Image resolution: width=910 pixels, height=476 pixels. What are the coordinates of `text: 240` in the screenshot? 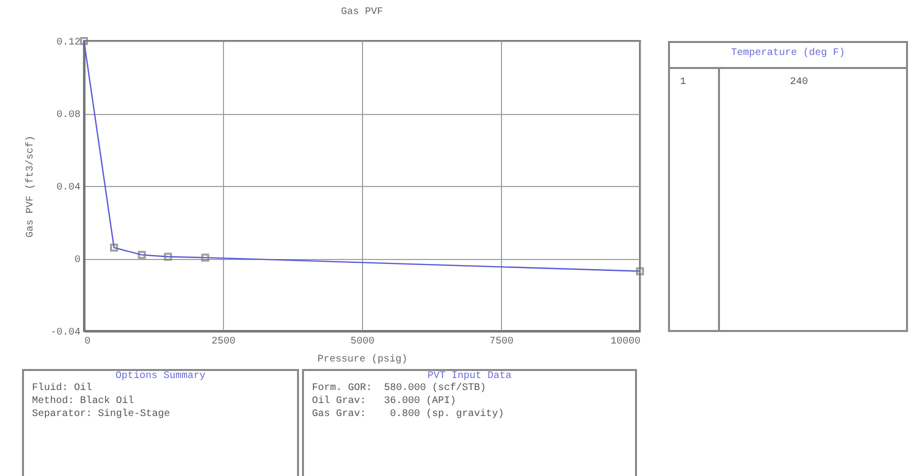 It's located at (799, 82).